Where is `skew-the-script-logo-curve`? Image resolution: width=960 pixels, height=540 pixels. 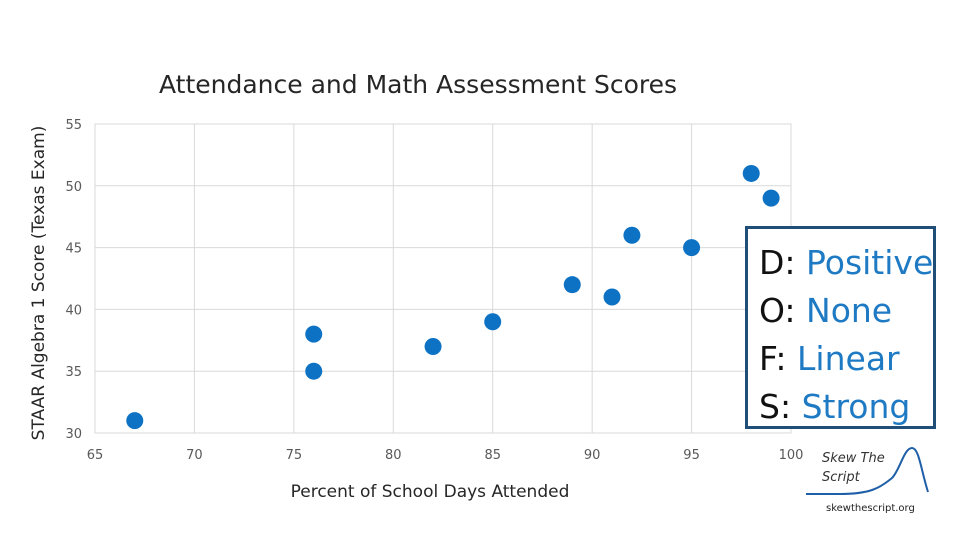 skew-the-script-logo-curve is located at coordinates (867, 470).